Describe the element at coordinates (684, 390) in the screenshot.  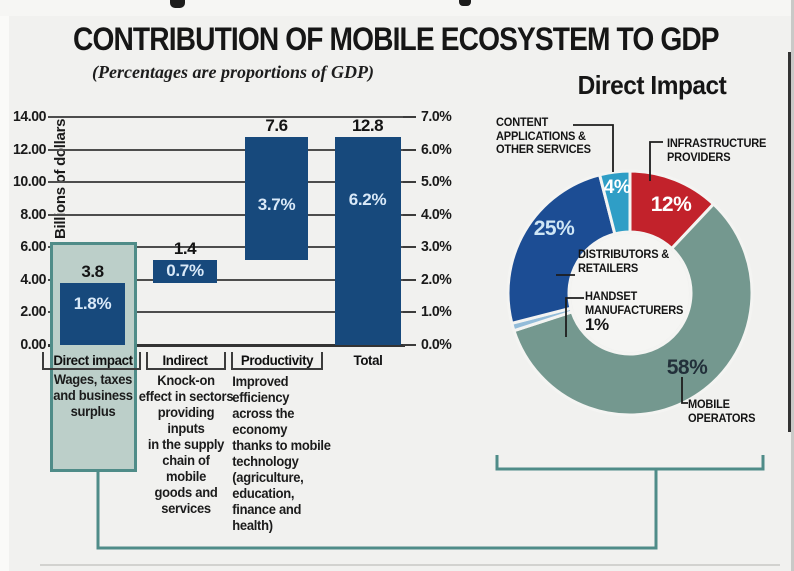
I see `callout-line-mobile-operators` at that location.